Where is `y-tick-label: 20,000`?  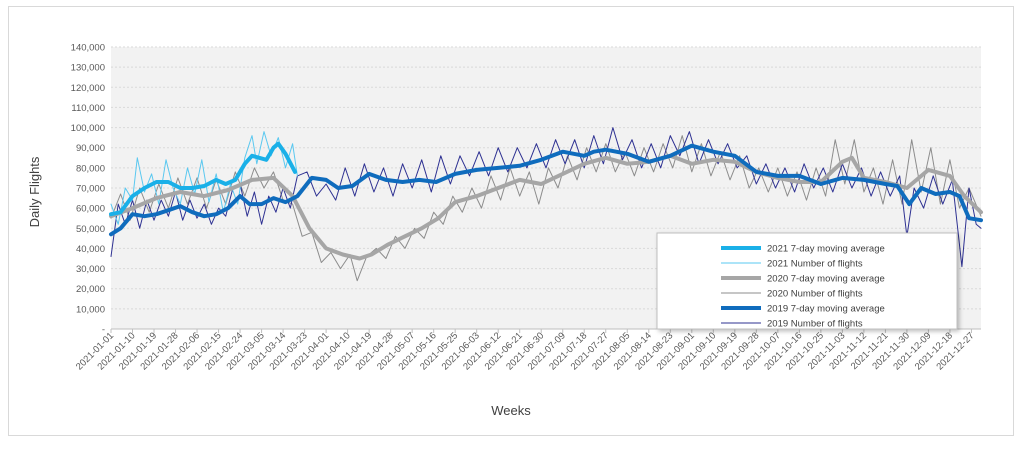
y-tick-label: 20,000 is located at coordinates (90, 289).